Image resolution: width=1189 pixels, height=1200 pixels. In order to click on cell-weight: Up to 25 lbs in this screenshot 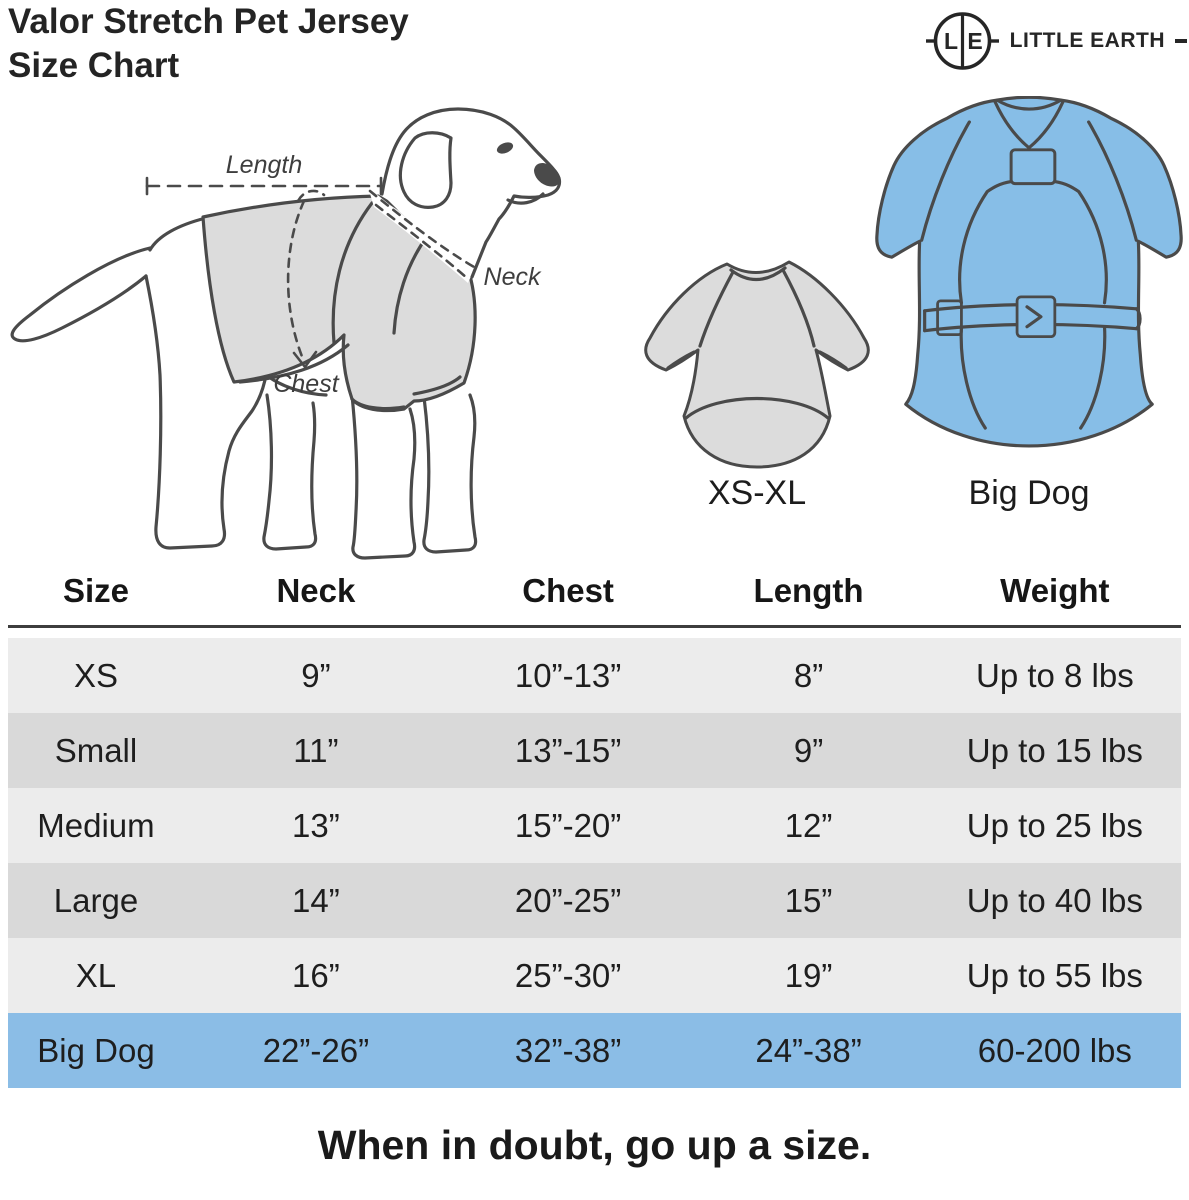, I will do `click(1054, 825)`.